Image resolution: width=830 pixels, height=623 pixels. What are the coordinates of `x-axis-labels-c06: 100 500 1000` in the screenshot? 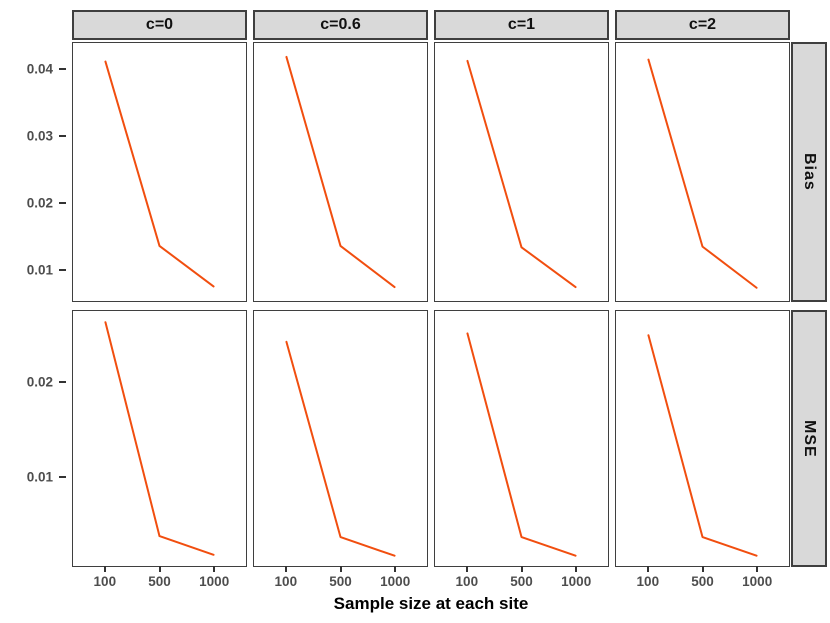 It's located at (340, 581).